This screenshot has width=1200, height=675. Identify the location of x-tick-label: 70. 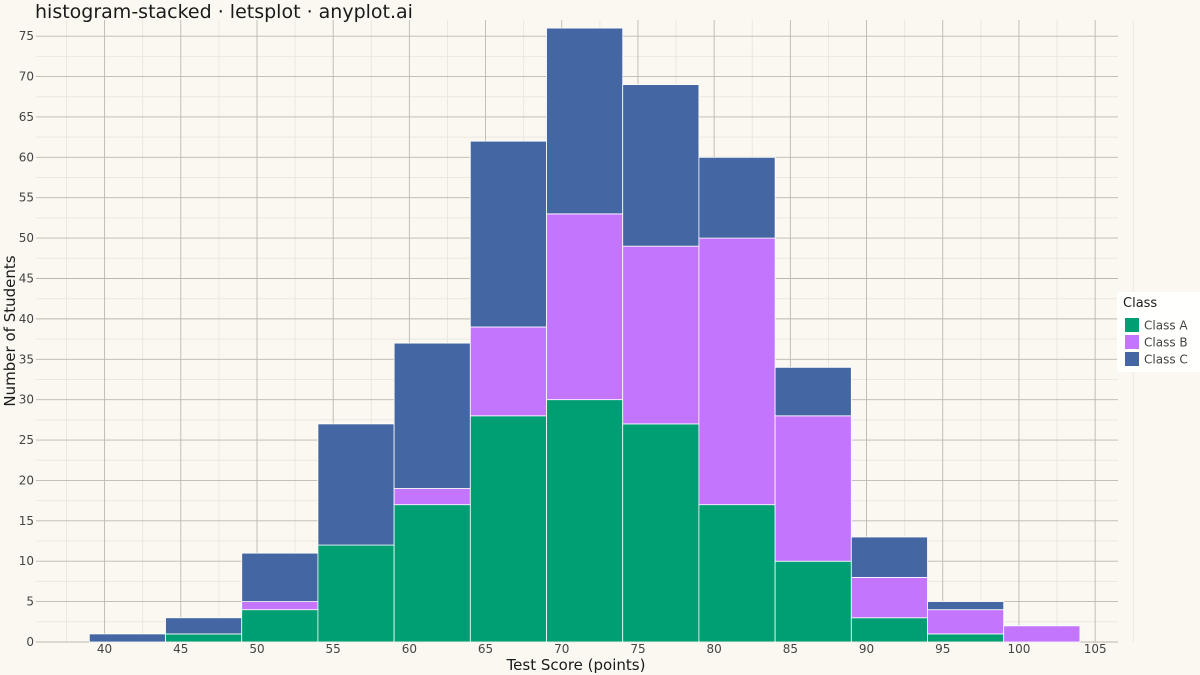
(561, 649).